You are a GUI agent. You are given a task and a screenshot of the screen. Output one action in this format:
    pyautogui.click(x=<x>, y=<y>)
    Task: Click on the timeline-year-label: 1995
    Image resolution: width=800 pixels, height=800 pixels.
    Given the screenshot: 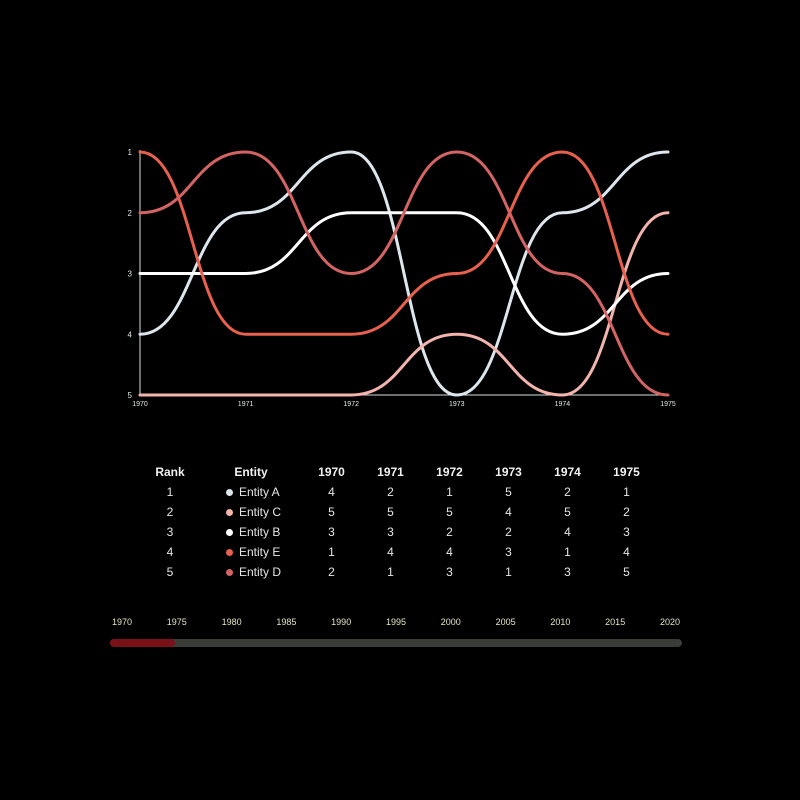 What is the action you would take?
    pyautogui.click(x=396, y=622)
    